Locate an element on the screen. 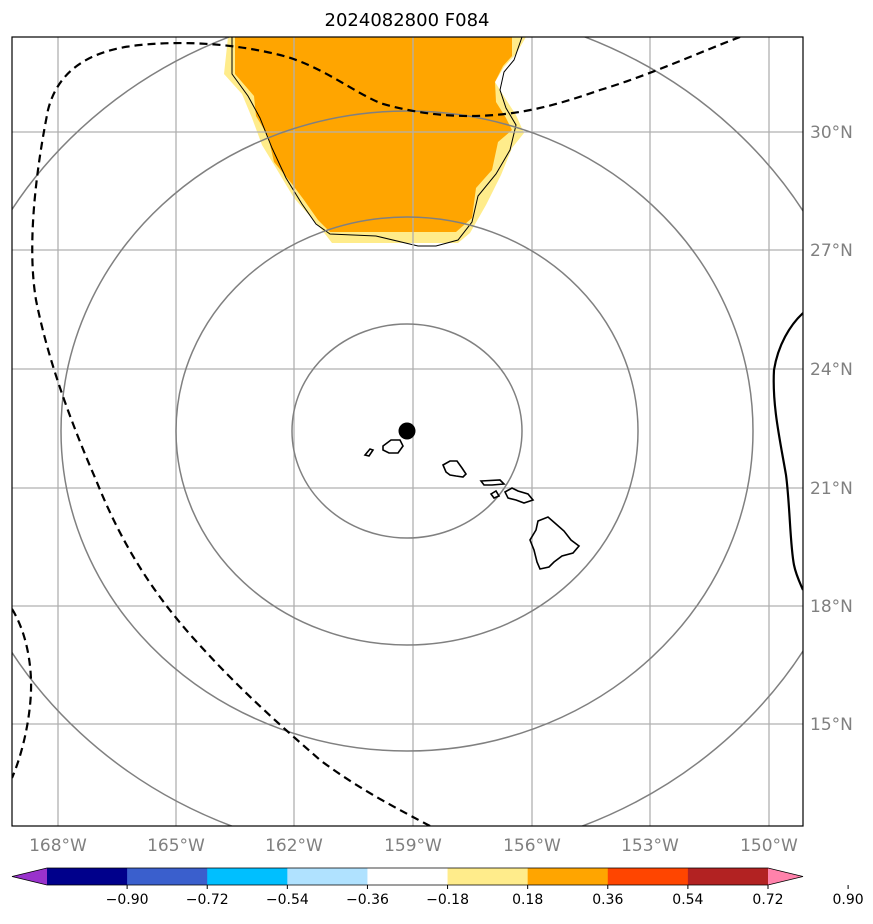  colorbar-extend-min is located at coordinates (29, 876).